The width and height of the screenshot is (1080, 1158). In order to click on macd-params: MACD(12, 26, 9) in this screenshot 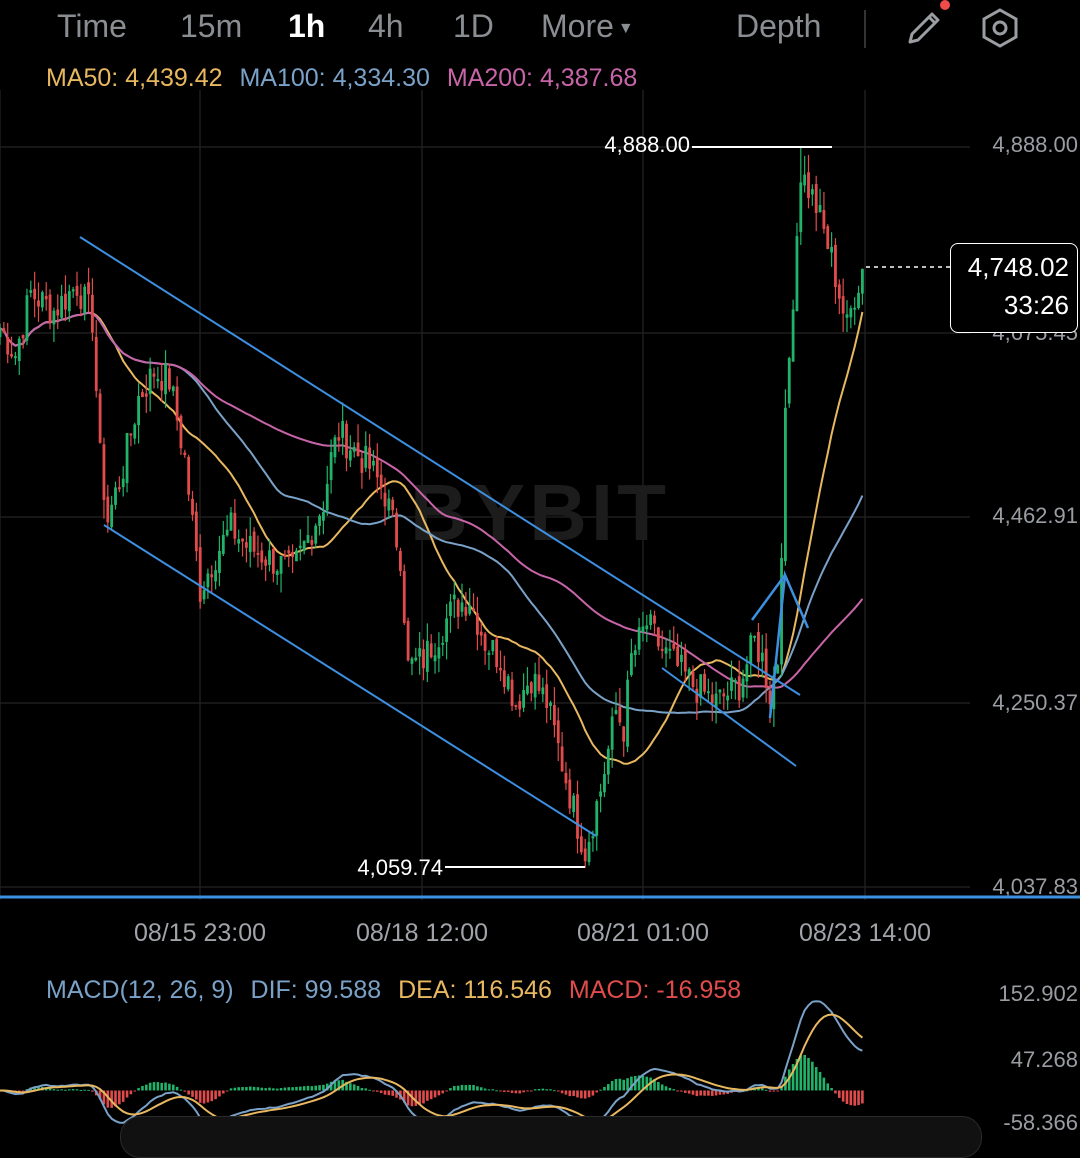, I will do `click(140, 990)`.